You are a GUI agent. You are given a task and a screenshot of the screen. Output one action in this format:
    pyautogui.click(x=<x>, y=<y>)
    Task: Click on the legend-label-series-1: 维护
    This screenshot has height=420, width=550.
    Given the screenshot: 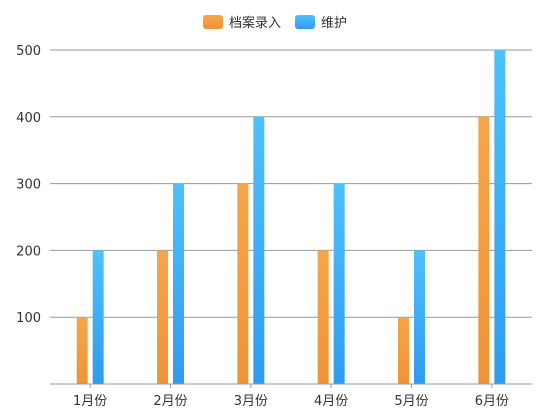 What is the action you would take?
    pyautogui.click(x=334, y=23)
    